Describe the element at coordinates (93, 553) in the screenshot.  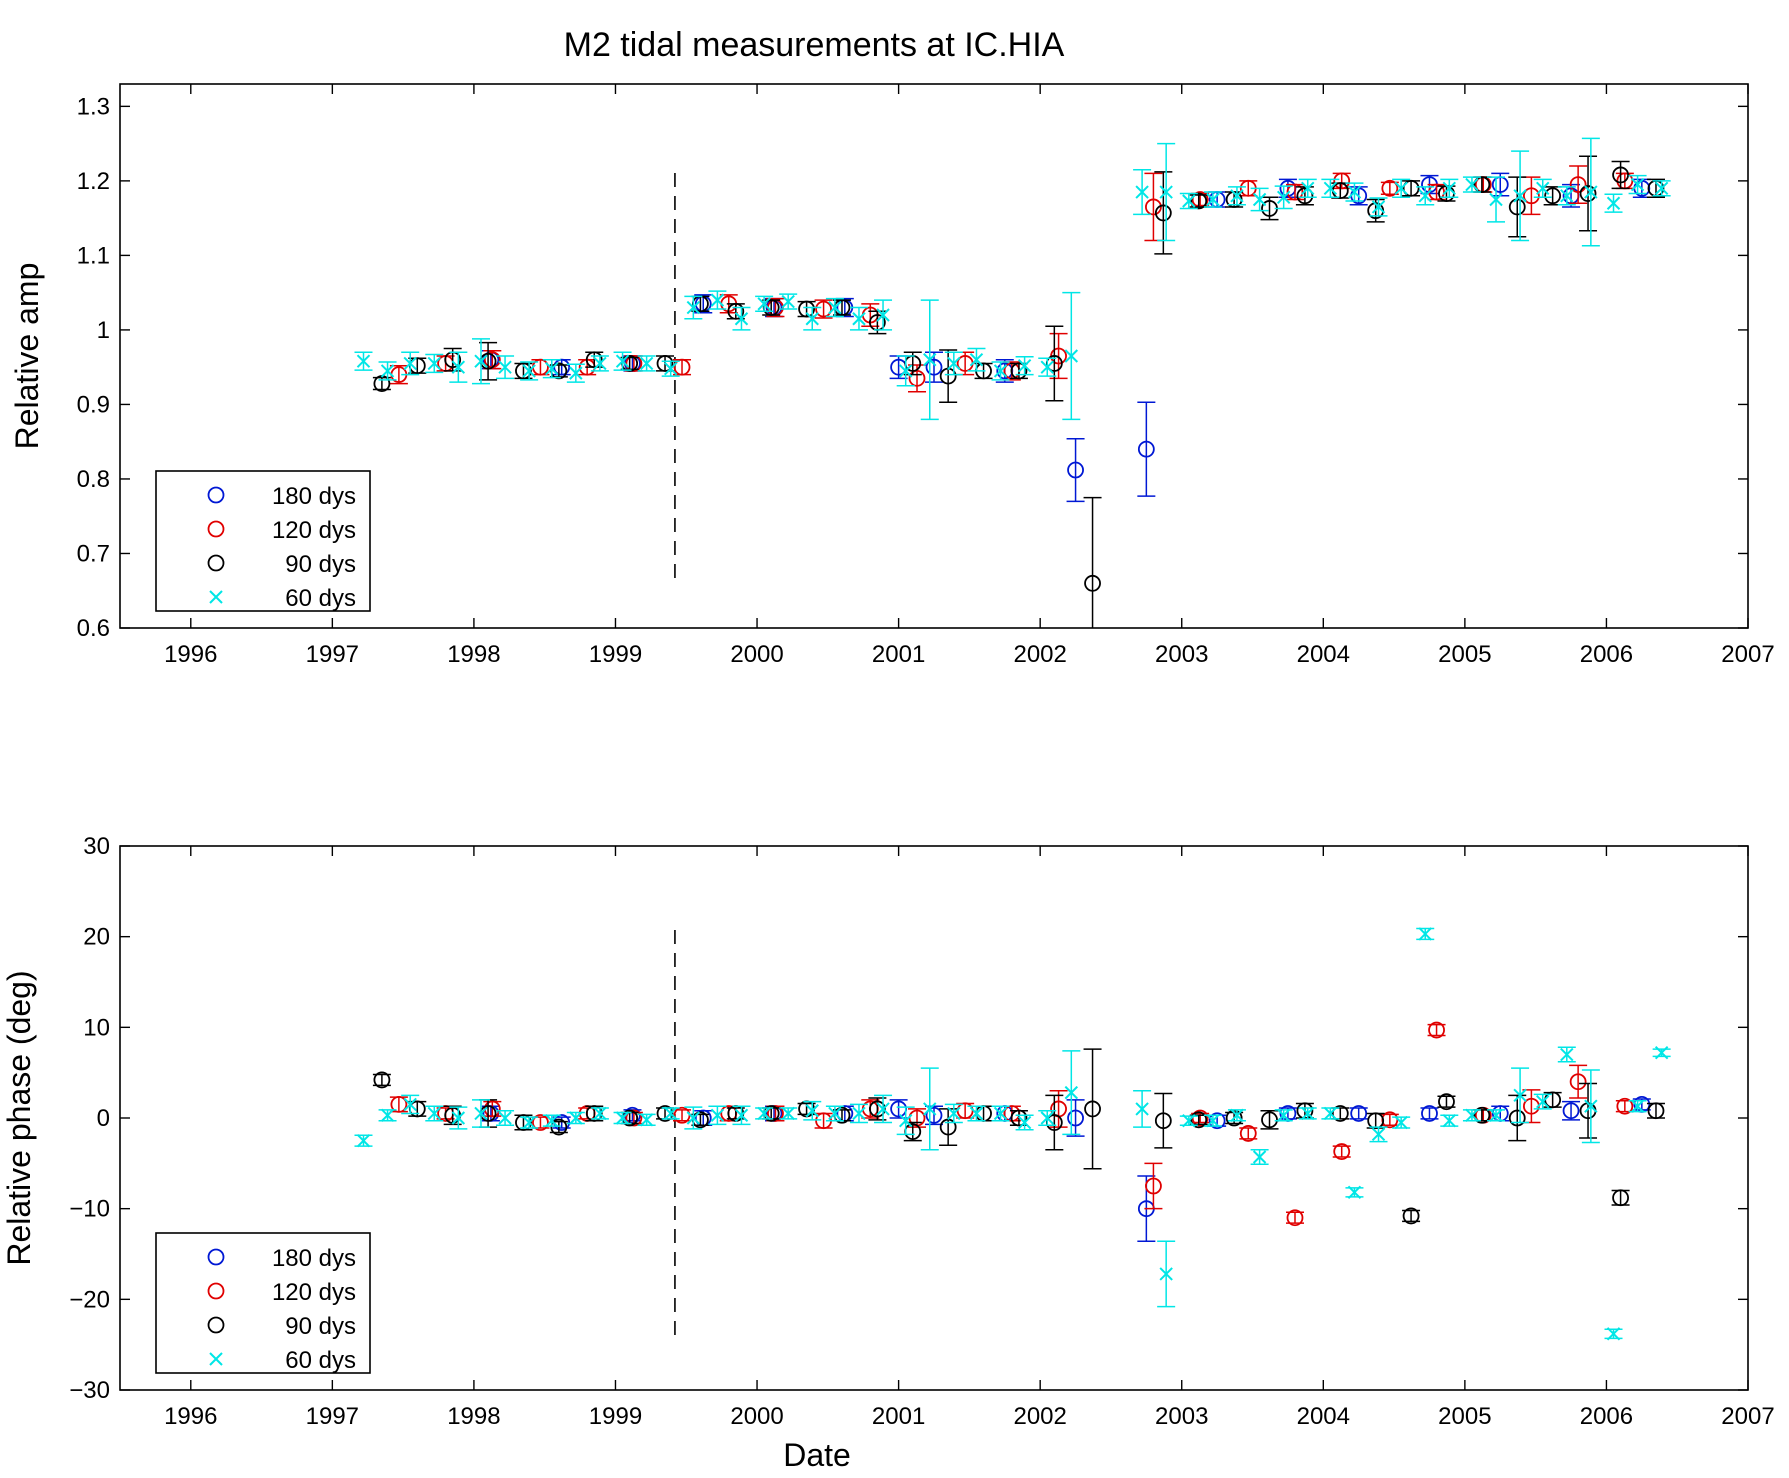
I see `y-tick-label: 0.7` at that location.